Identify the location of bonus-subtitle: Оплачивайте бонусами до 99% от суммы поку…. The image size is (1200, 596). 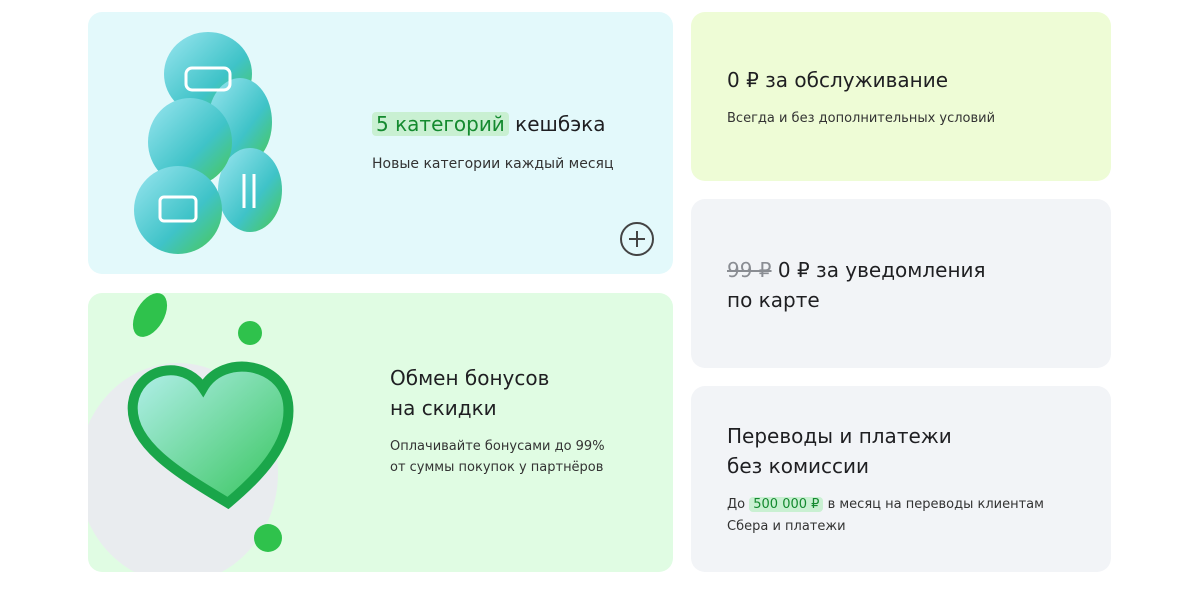
(497, 457).